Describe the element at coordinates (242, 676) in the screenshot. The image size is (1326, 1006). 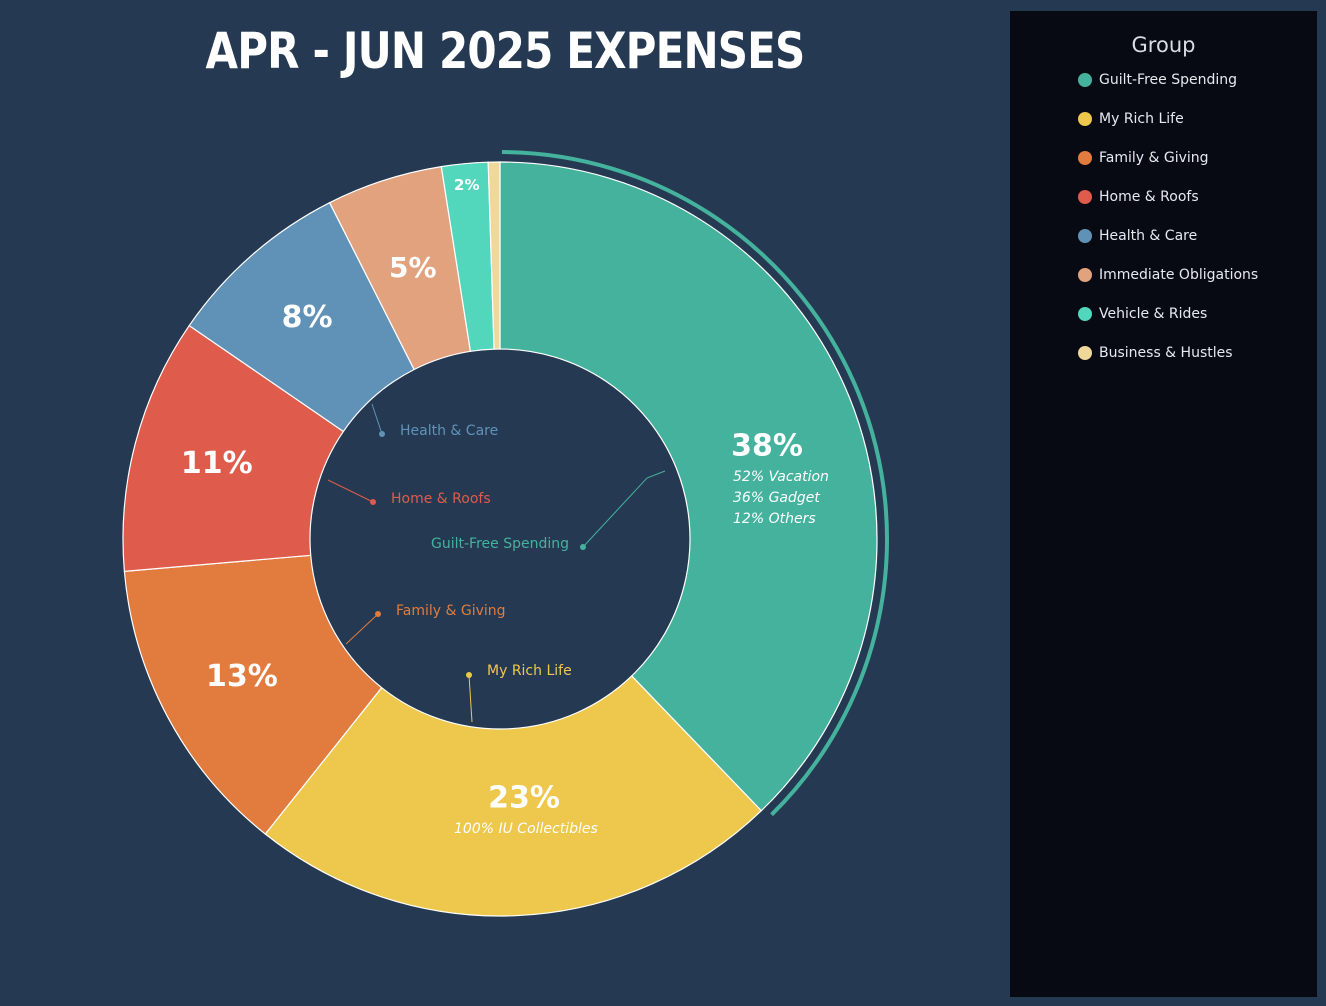
I see `percent-label-family-and-giving: 13%` at that location.